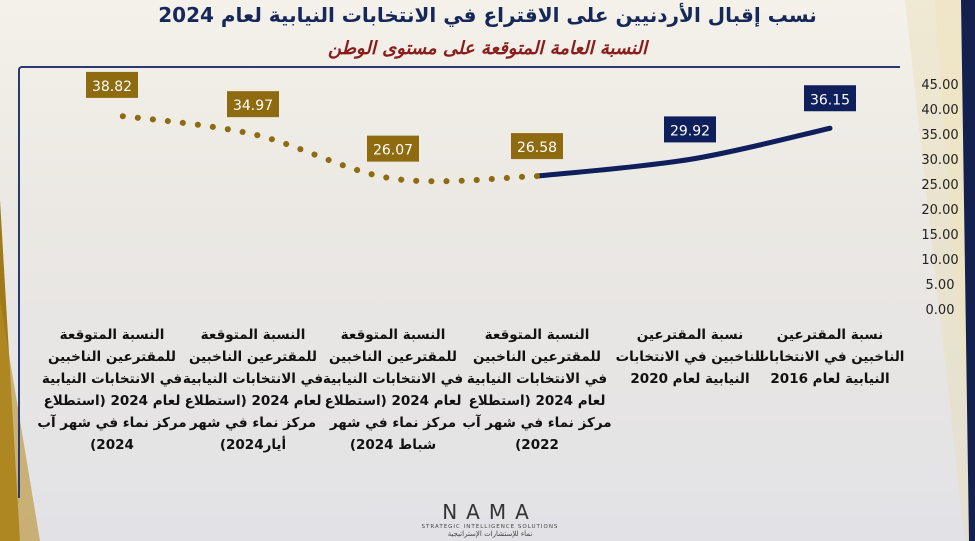 The image size is (975, 541). I want to click on data-label: 36.15, so click(830, 100).